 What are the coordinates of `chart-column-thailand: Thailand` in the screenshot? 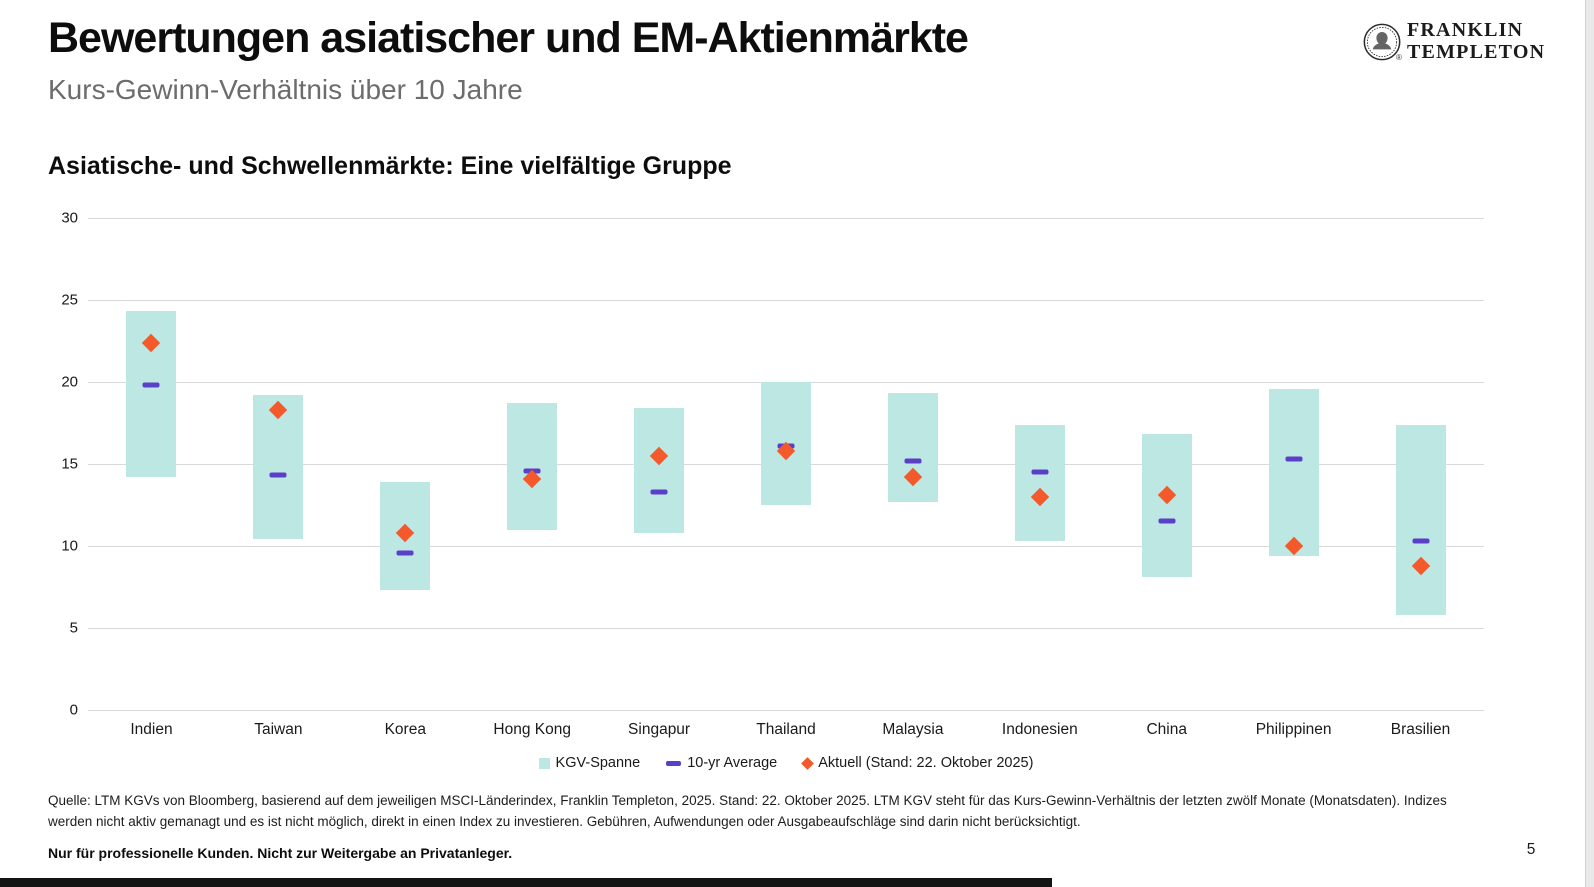 It's located at (786, 478).